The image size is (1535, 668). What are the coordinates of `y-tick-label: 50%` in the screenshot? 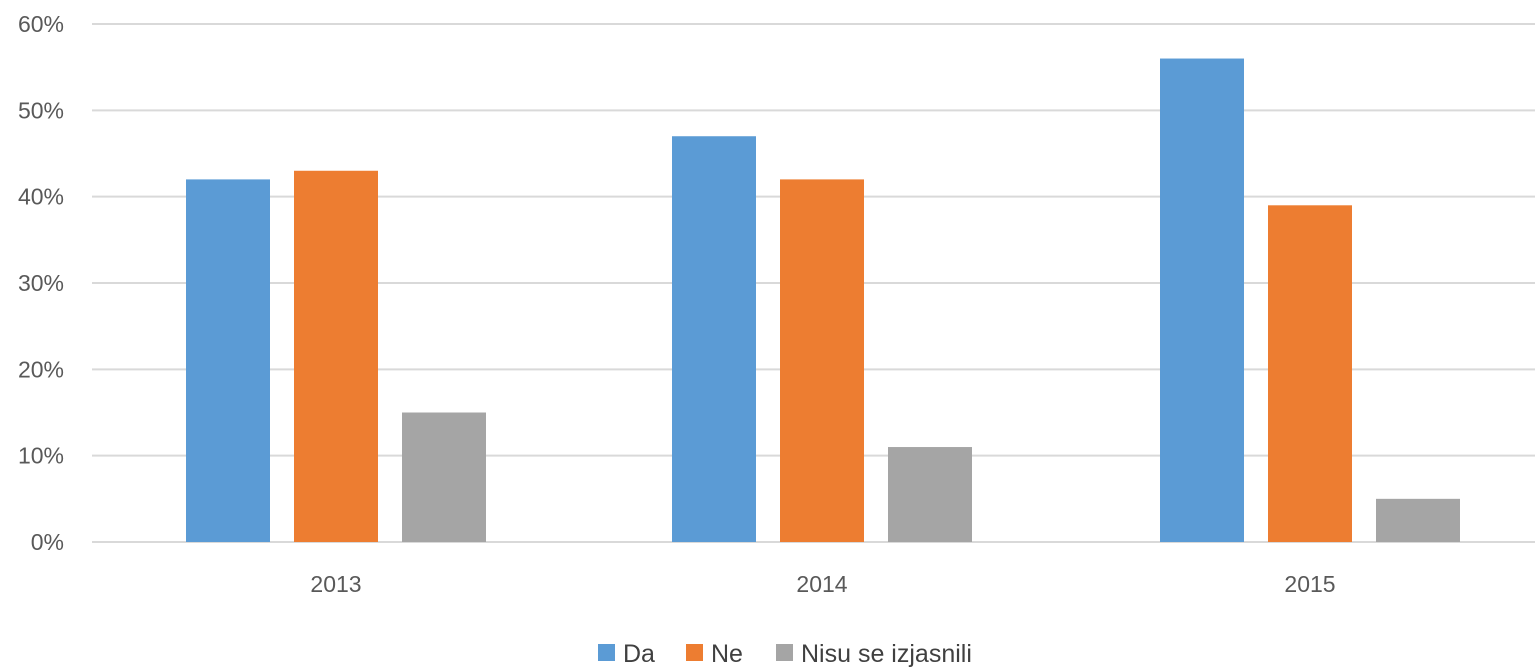 It's located at (41, 110).